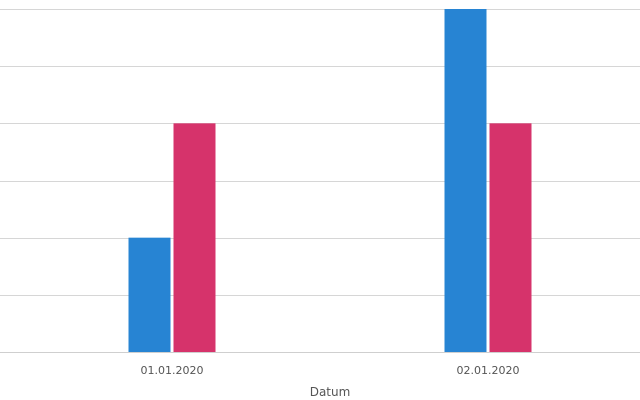 The height and width of the screenshot is (400, 640). Describe the element at coordinates (149, 294) in the screenshot. I see `bar-series-1-01.01.2020` at that location.